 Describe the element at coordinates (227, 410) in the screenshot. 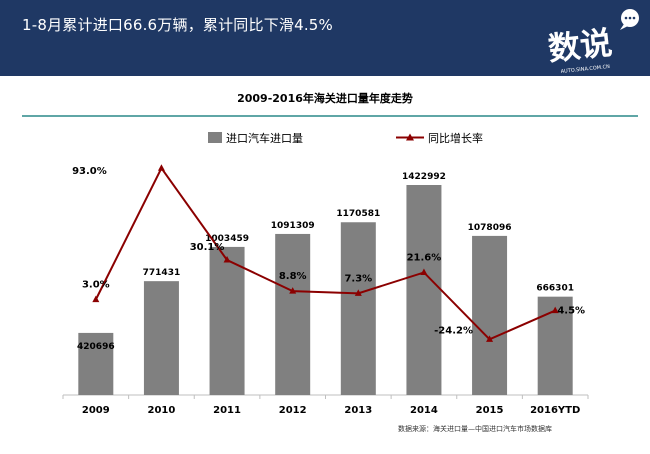

I see `x-tick-label: 2011` at that location.